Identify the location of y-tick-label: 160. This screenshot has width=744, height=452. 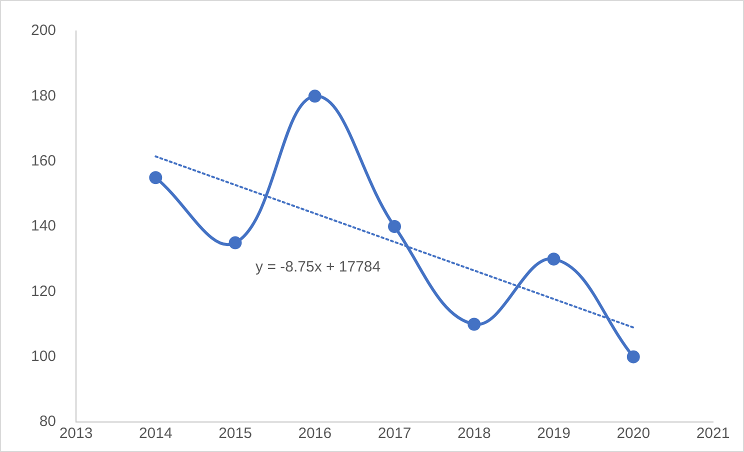
(43, 161).